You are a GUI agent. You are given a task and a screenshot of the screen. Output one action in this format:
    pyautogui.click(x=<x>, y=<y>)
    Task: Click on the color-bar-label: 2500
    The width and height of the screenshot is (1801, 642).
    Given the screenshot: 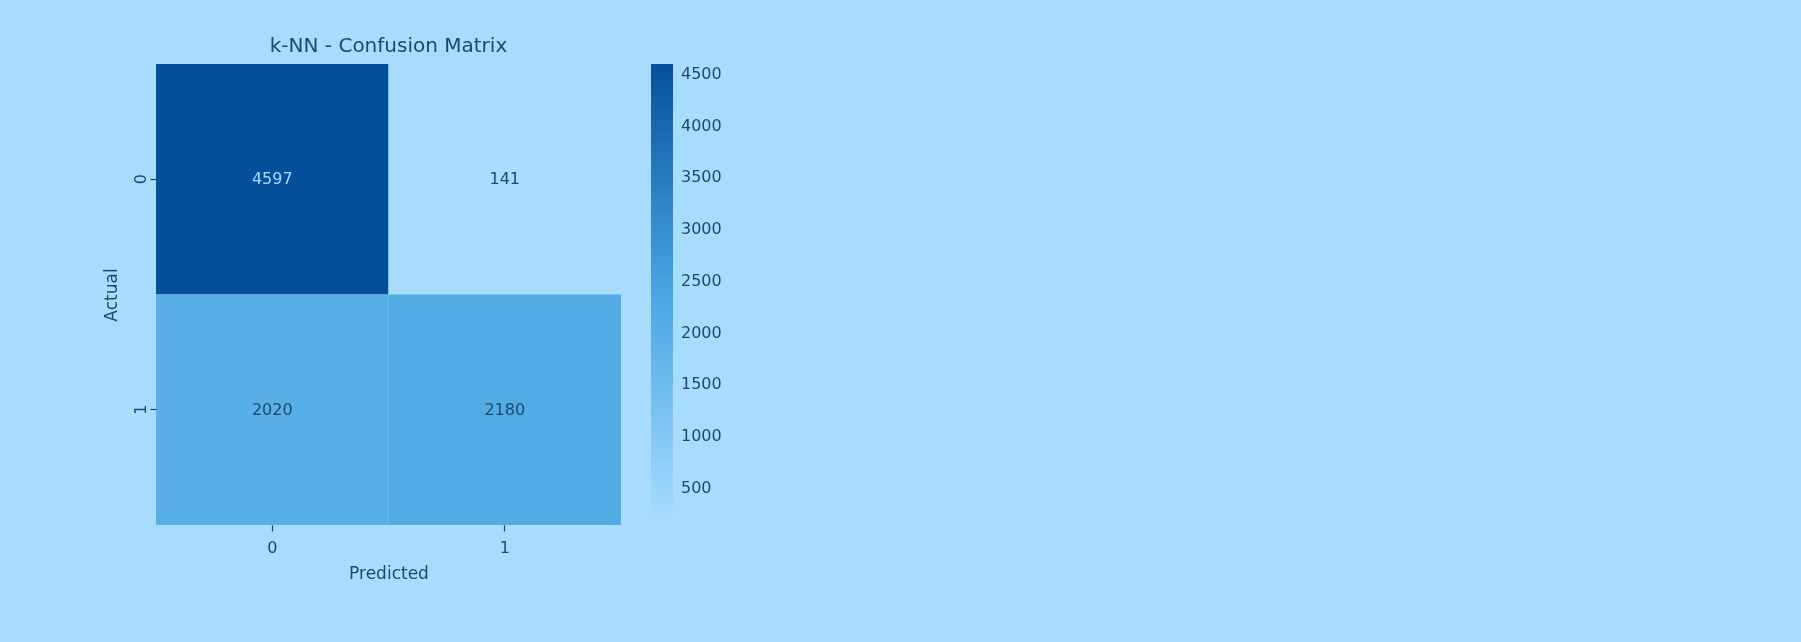 What is the action you would take?
    pyautogui.click(x=701, y=280)
    